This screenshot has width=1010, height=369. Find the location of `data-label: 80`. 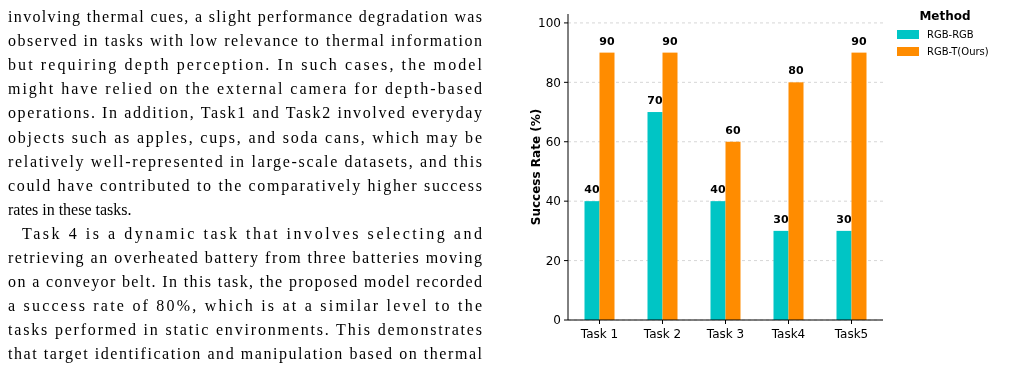

data-label: 80 is located at coordinates (796, 71).